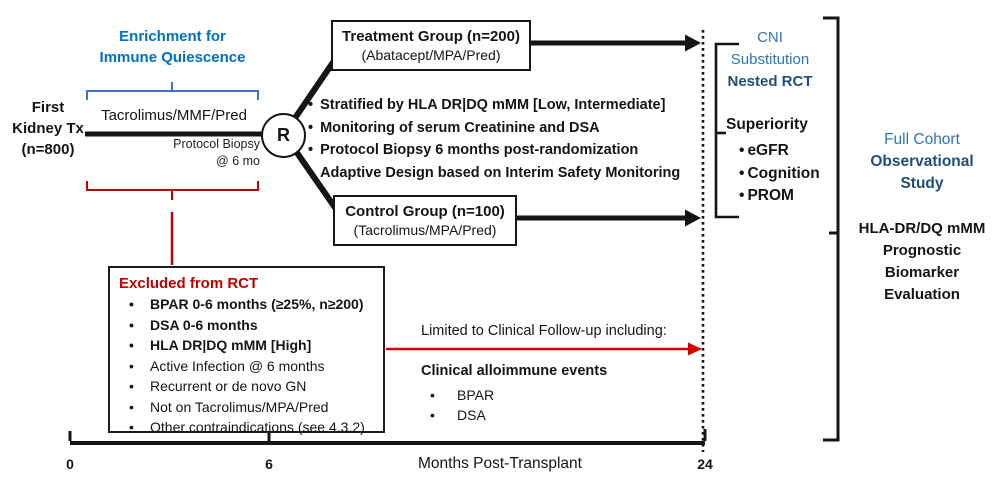  What do you see at coordinates (779, 196) in the screenshot?
I see `outcome-item: PROM` at bounding box center [779, 196].